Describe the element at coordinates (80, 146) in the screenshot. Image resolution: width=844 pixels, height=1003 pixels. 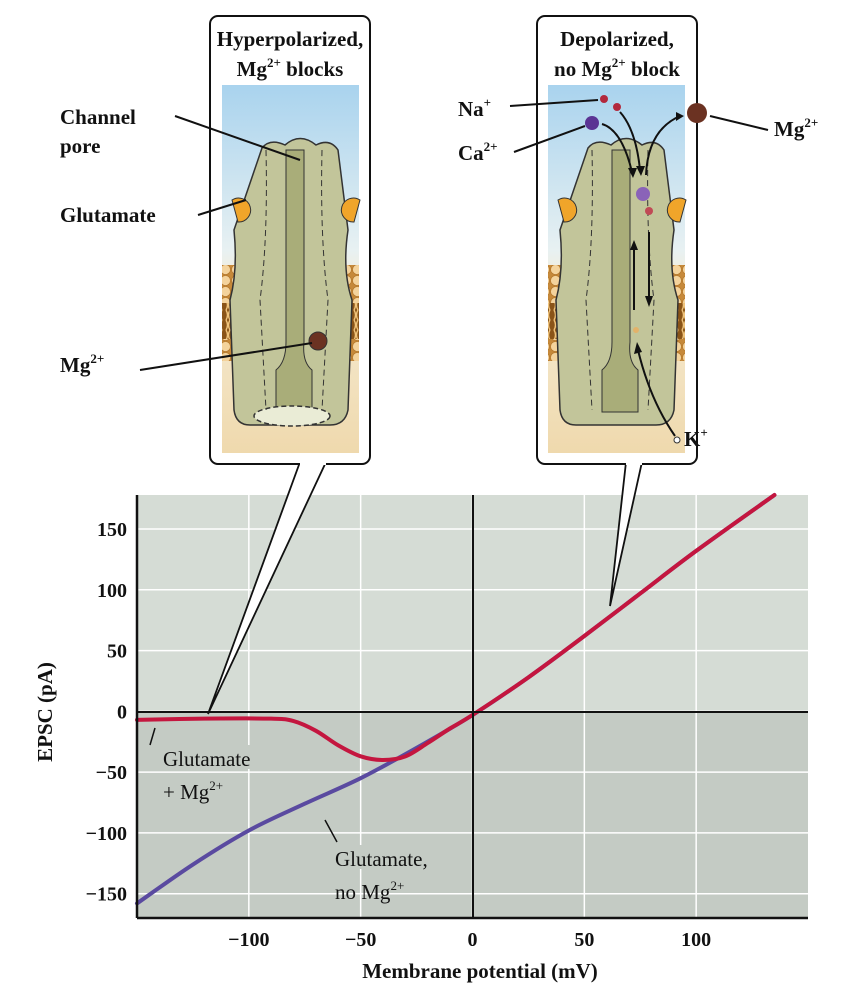
I see `label-channel-pore-line2: pore` at that location.